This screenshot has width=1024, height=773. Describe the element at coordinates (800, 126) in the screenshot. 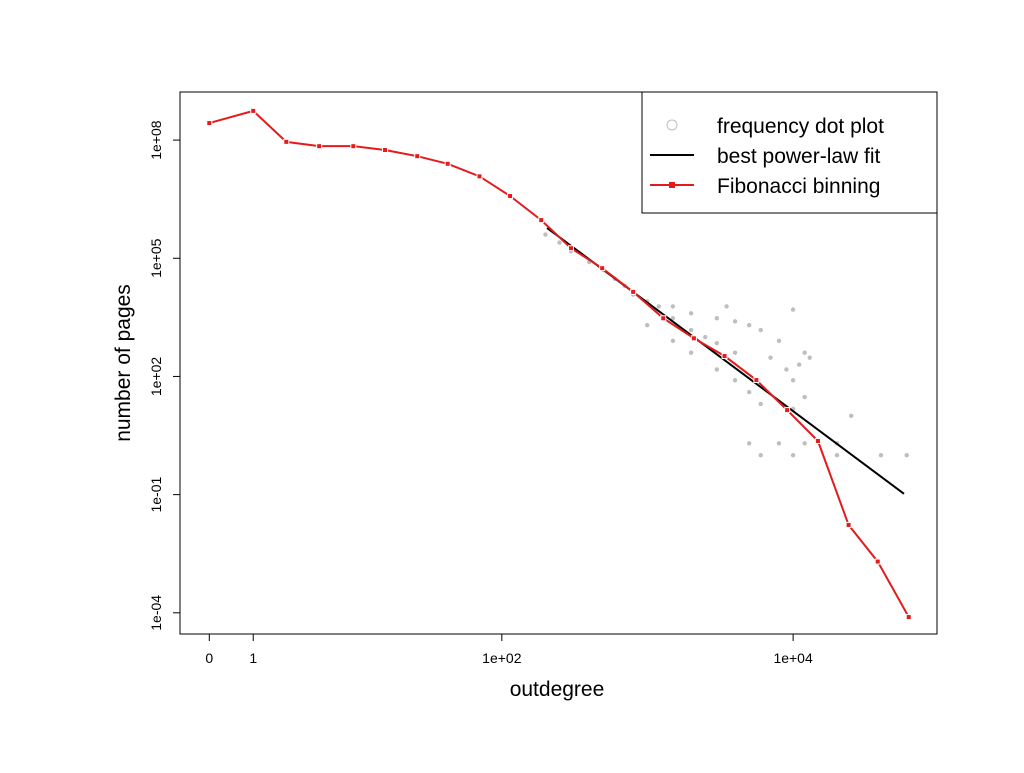

I see `legend-label: frequency dot plot` at that location.